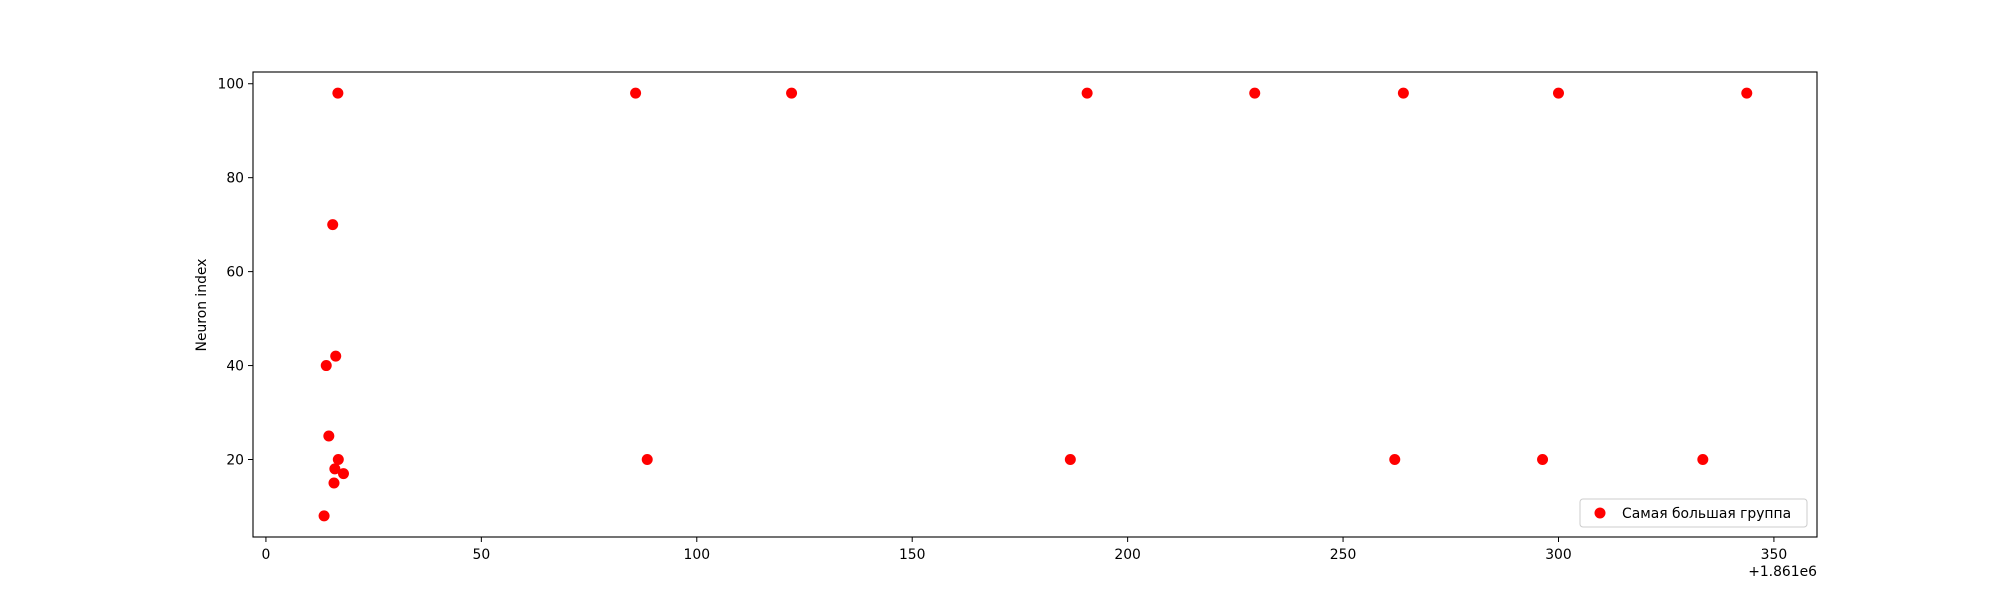 The width and height of the screenshot is (2000, 600). I want to click on x-tick-label: 100, so click(697, 555).